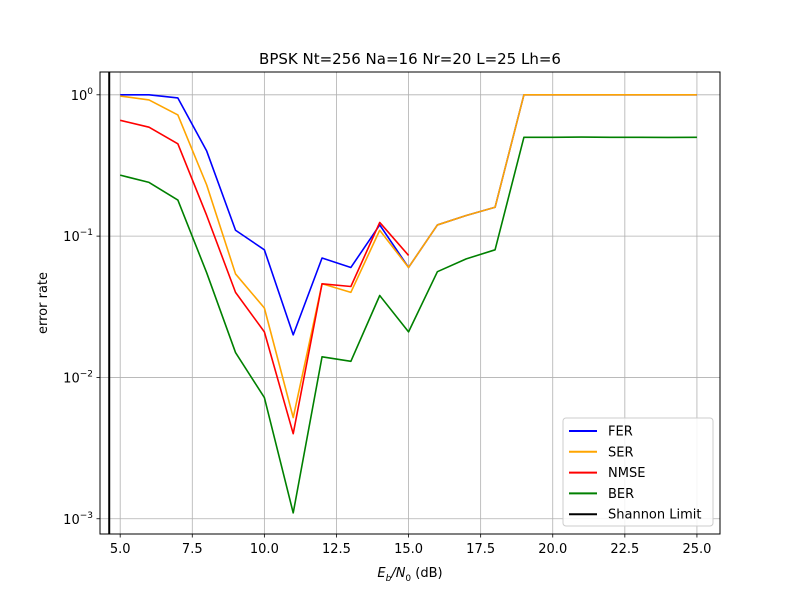  Describe the element at coordinates (410, 59) in the screenshot. I see `chart-title: BPSK Nt=256 Na=16 Nr=20 L=25 Lh=6` at that location.